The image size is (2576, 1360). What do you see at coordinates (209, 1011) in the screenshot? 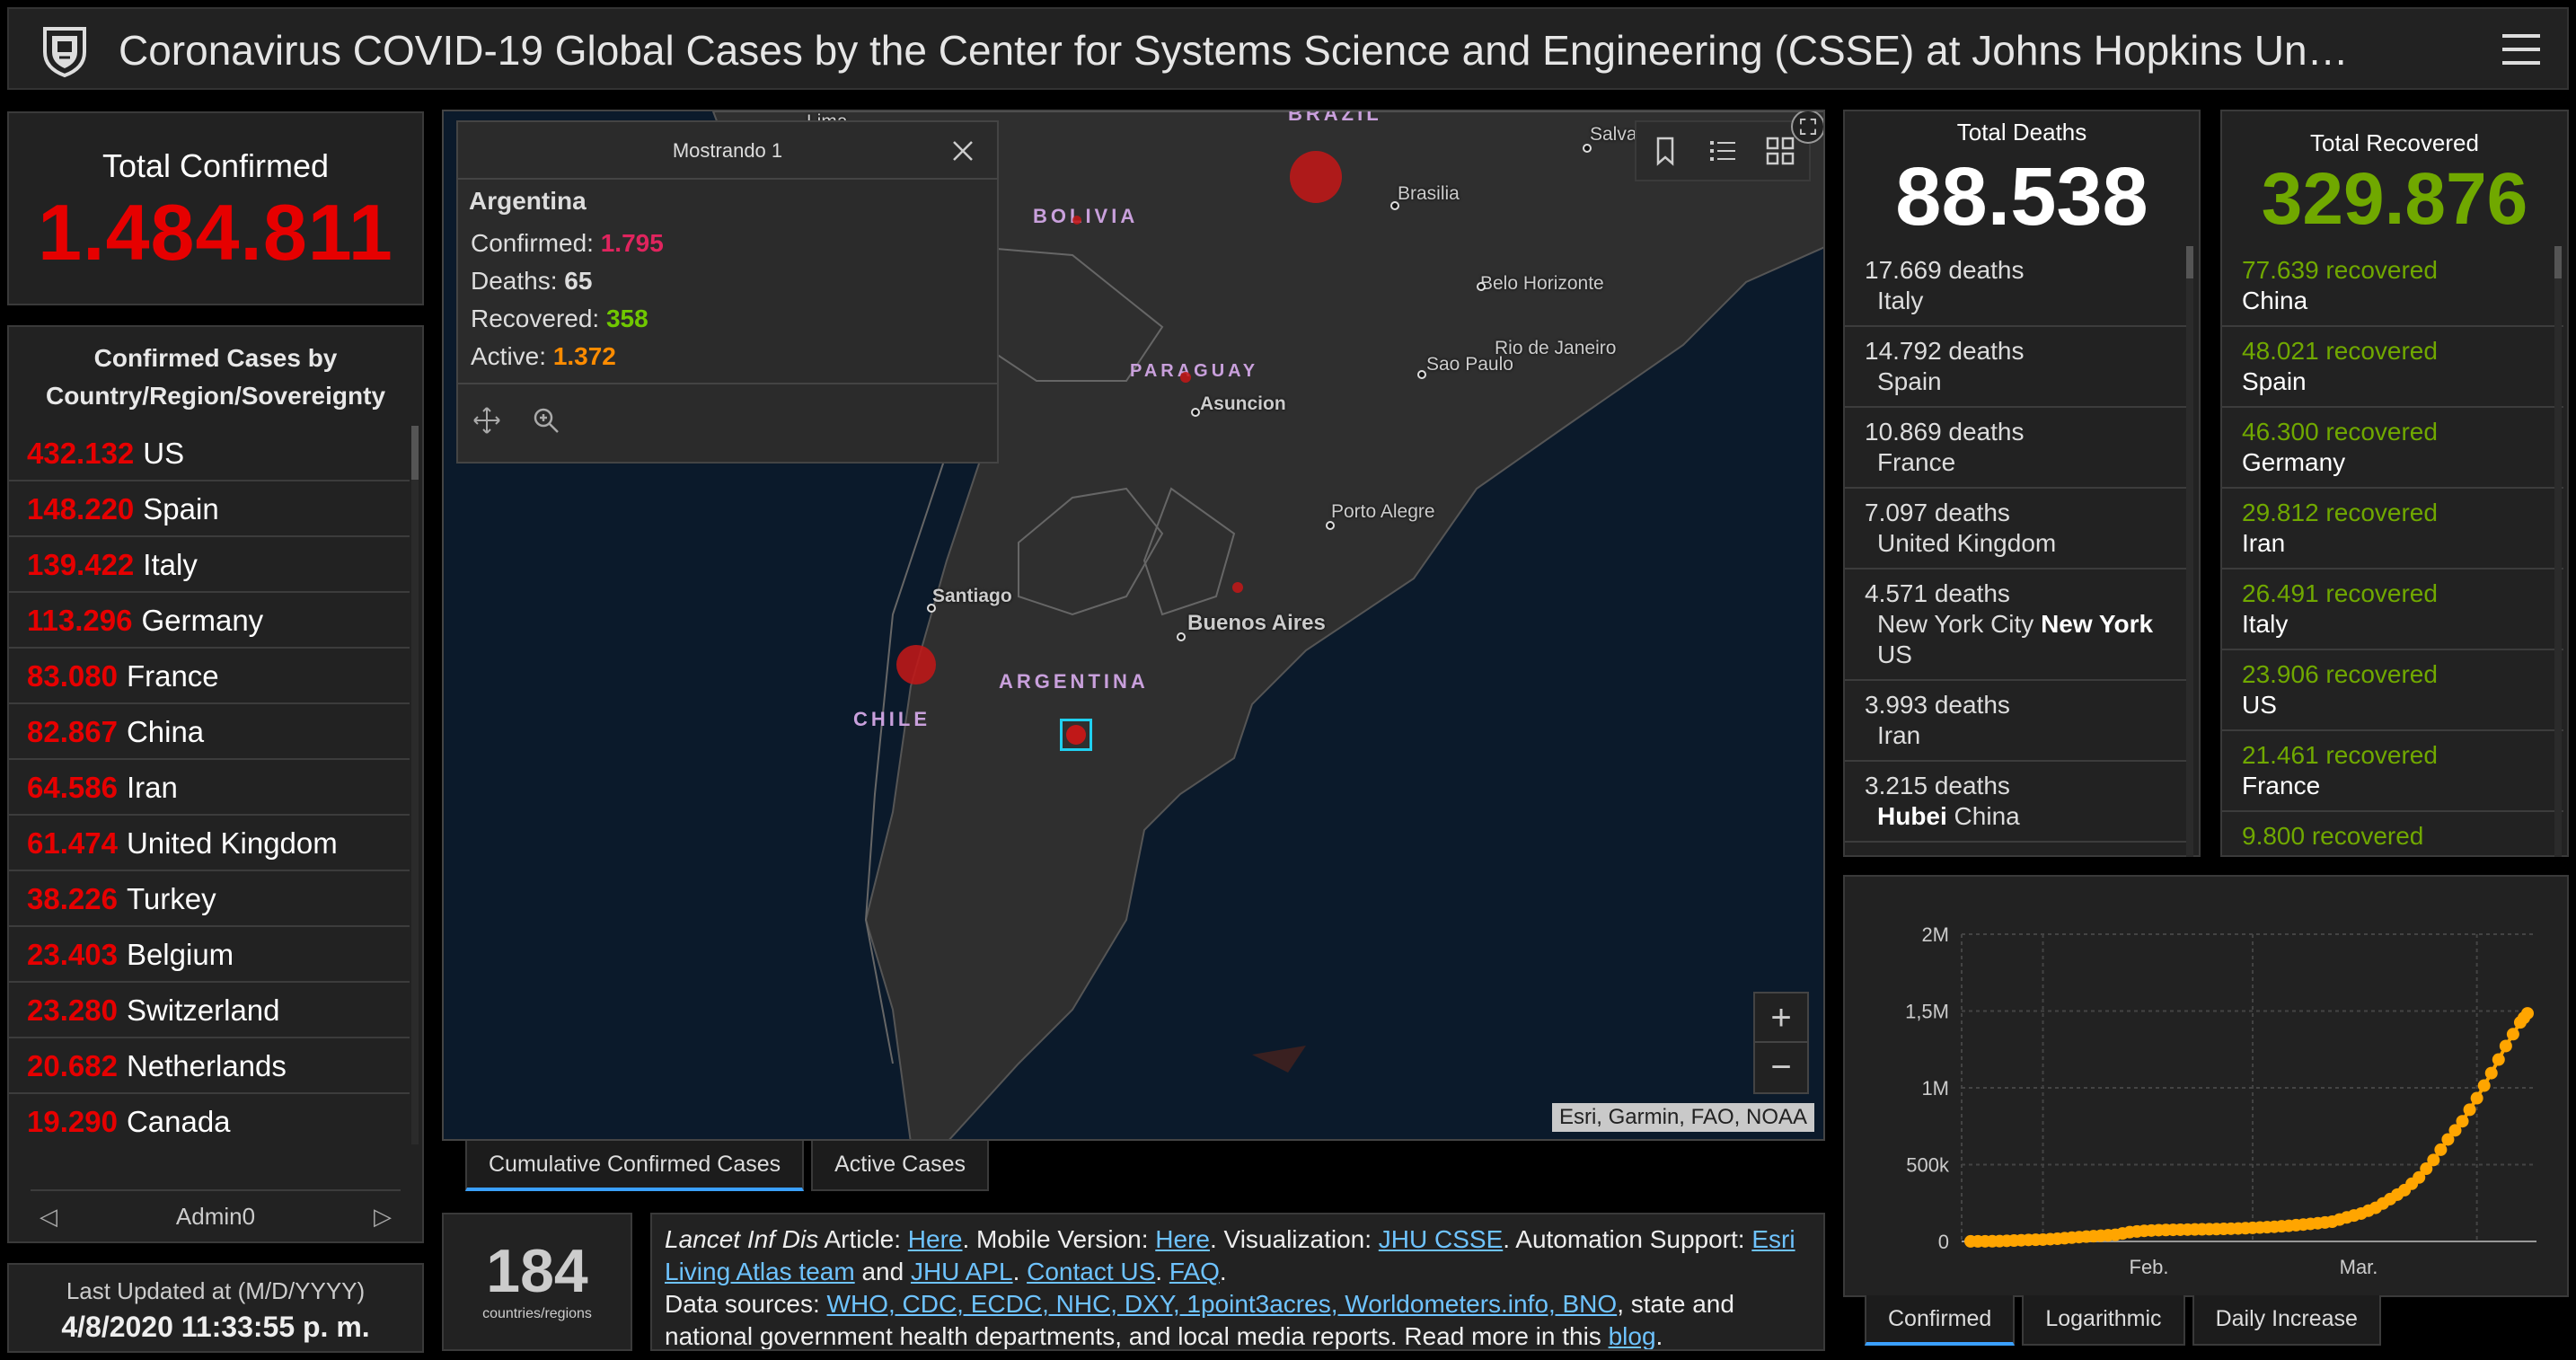
I see `list-item: 23.280 Switzerland` at bounding box center [209, 1011].